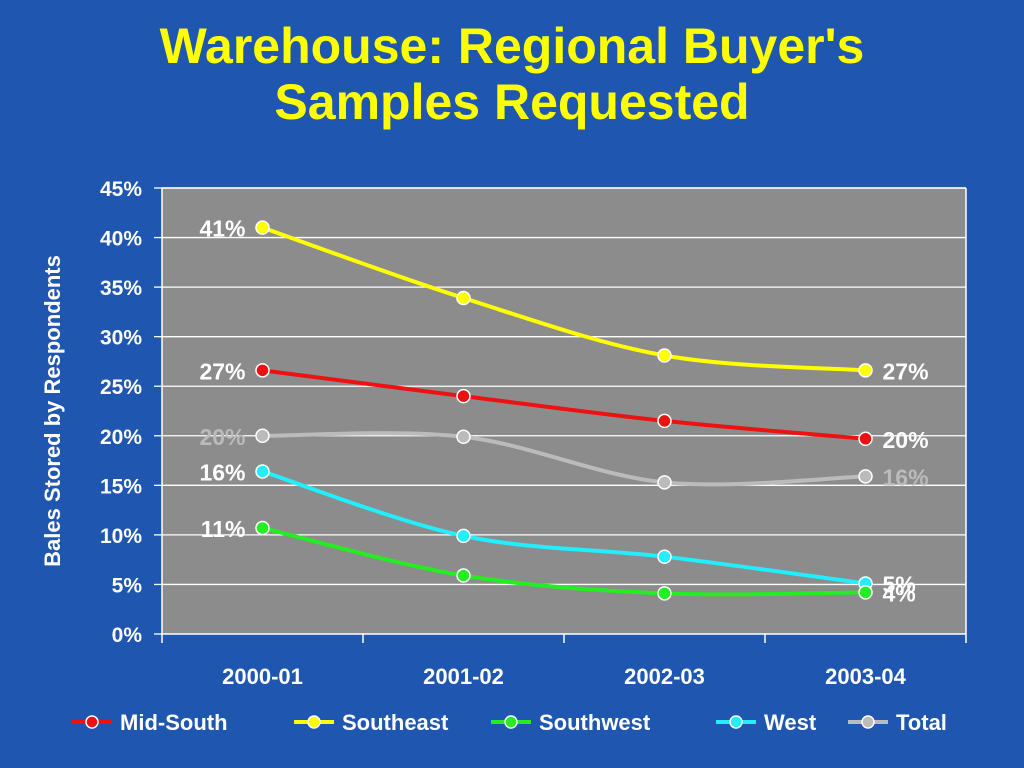  I want to click on legend-item: Total, so click(897, 722).